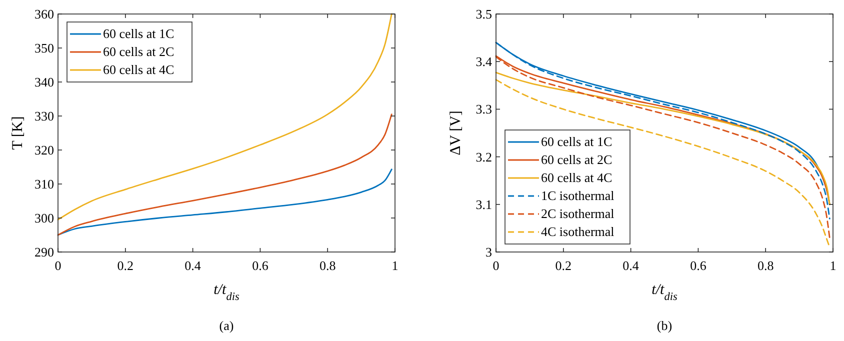  What do you see at coordinates (44, 14) in the screenshot?
I see `y-tick-label: 360` at bounding box center [44, 14].